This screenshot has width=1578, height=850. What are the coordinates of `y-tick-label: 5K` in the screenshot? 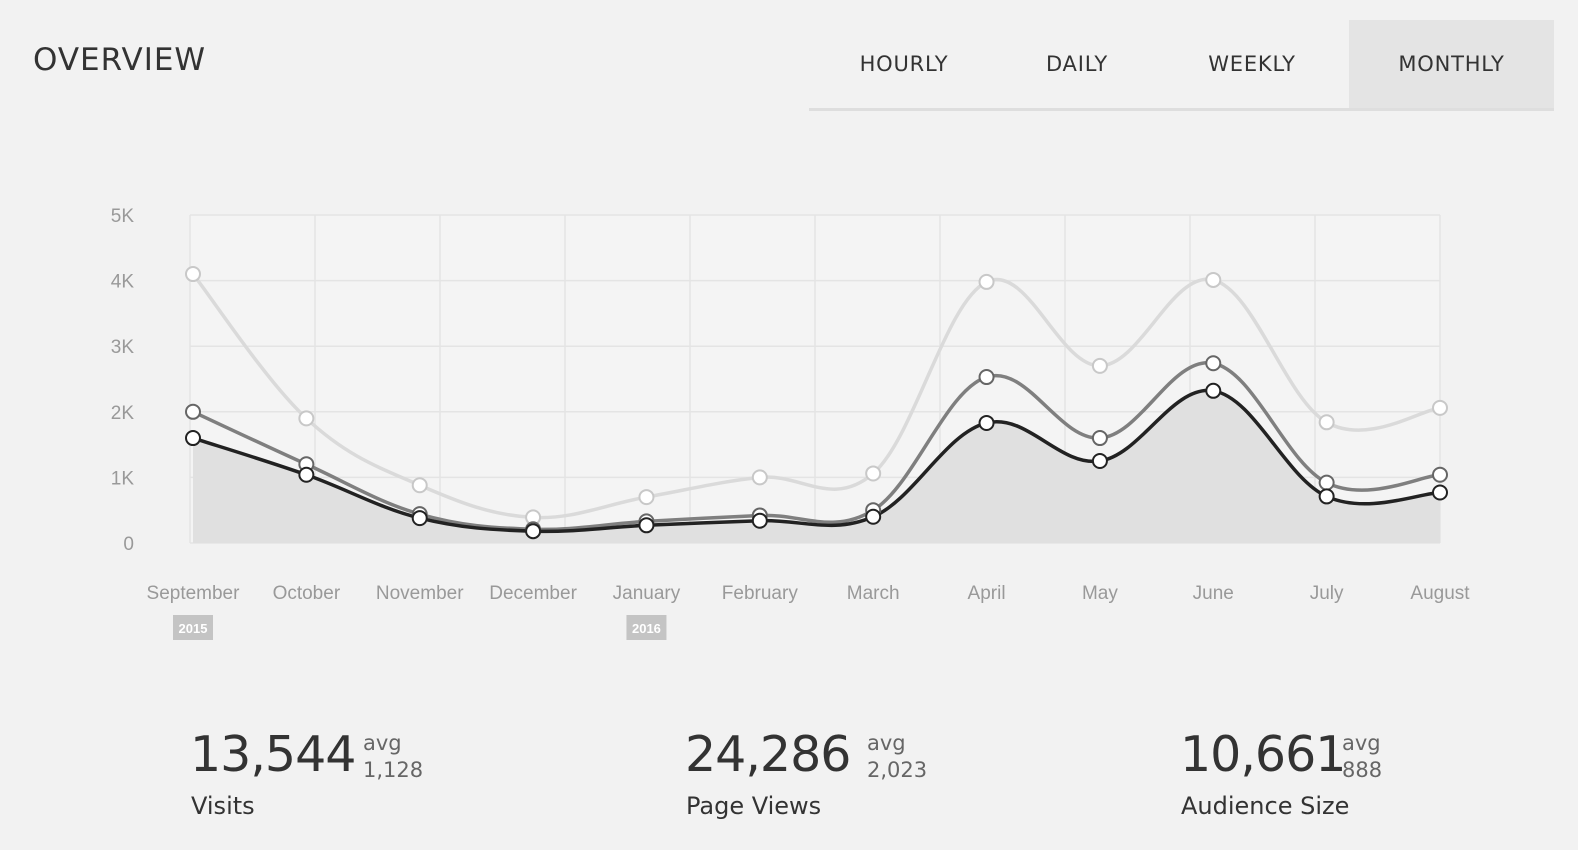 It's located at (123, 216).